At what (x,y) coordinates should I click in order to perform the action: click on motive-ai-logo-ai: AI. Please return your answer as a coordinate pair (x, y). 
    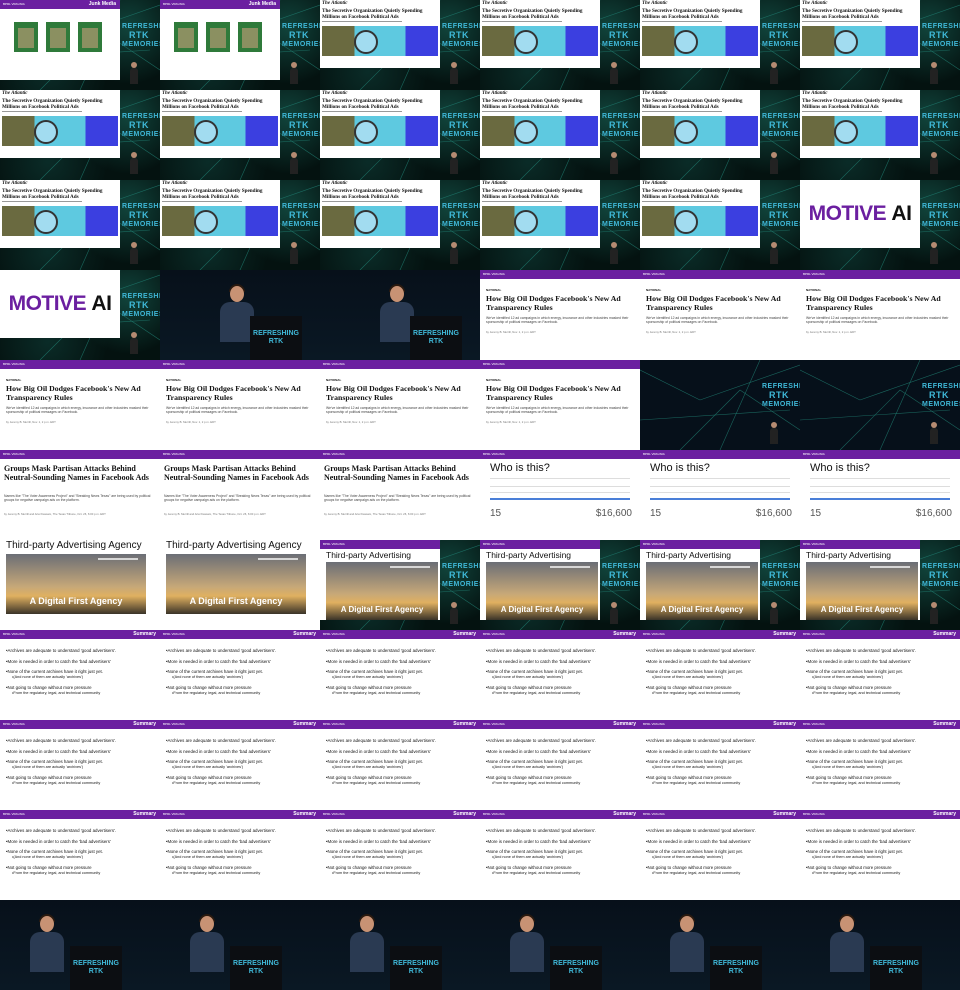
    Looking at the image, I should click on (101, 303).